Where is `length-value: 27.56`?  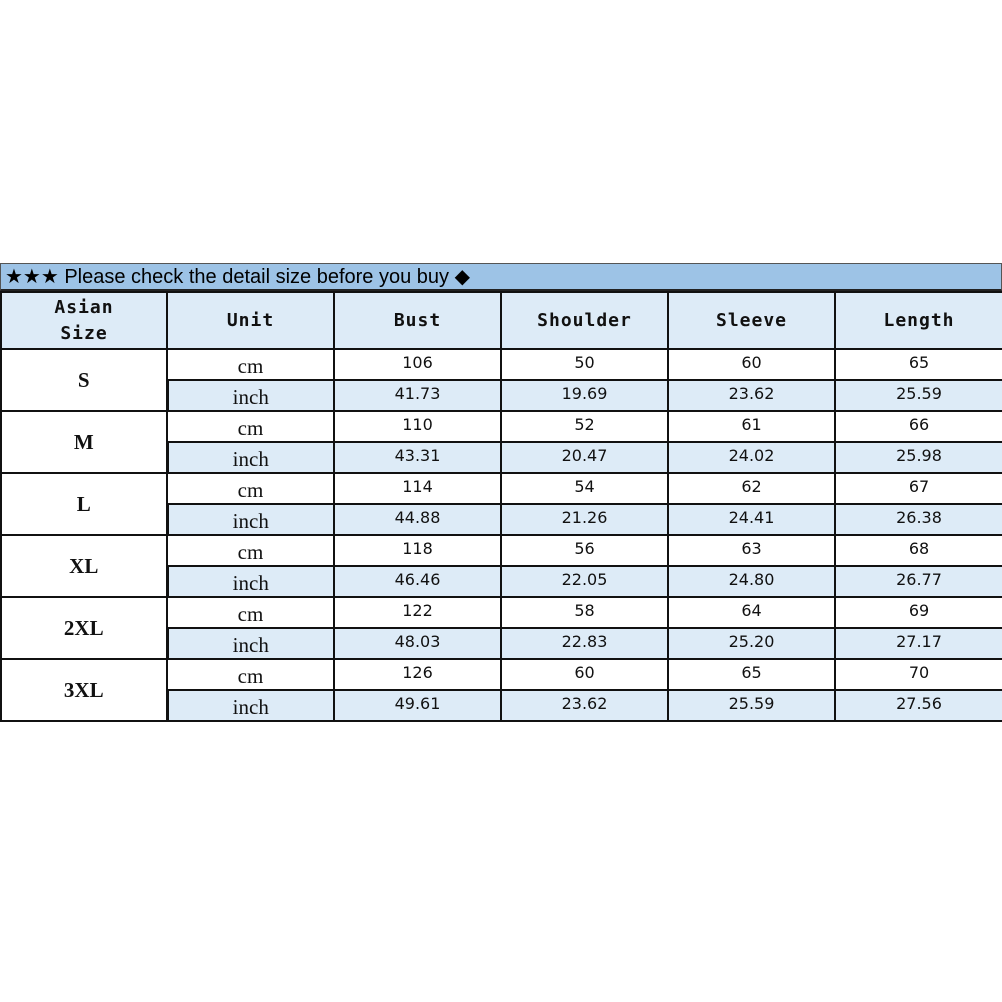 length-value: 27.56 is located at coordinates (918, 705).